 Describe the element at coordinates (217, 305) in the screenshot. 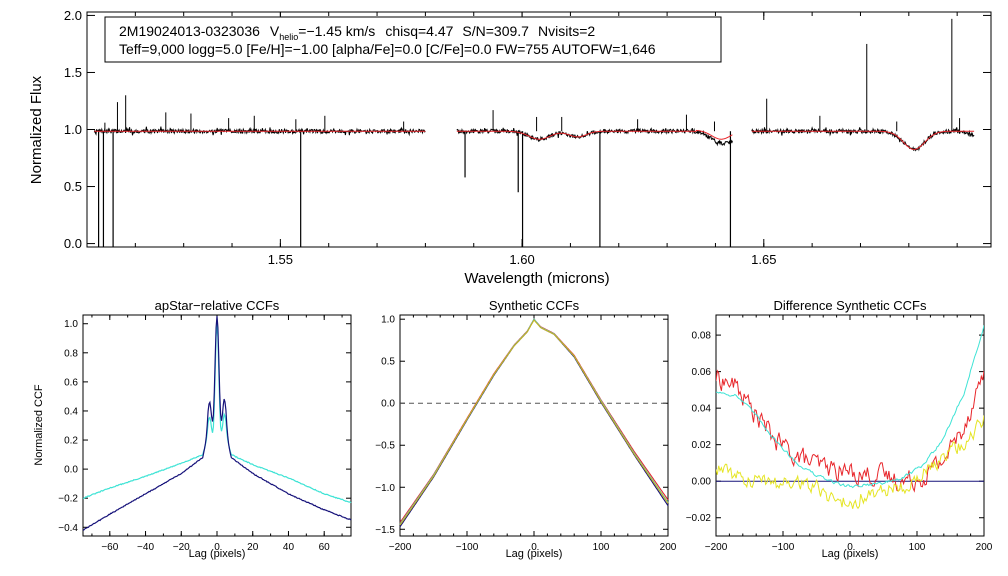

I see `apstar-ccf-title: apStar−relative CCFs` at that location.